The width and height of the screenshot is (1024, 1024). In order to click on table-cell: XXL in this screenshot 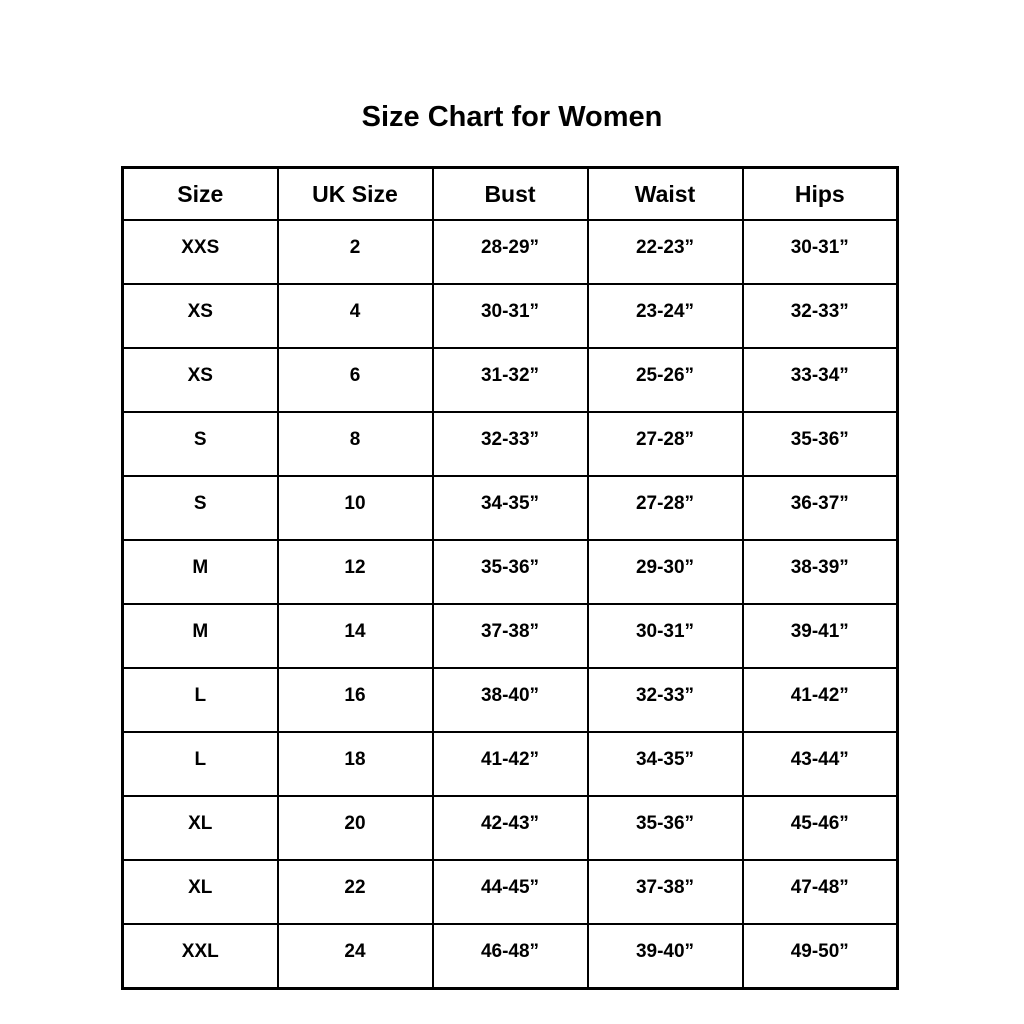, I will do `click(200, 956)`.